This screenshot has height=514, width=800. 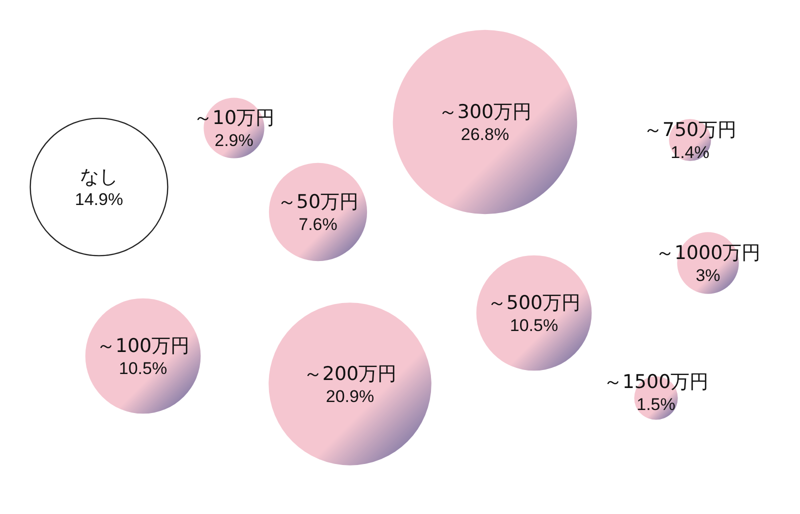 What do you see at coordinates (690, 152) in the screenshot?
I see `data-label: 1.4%` at bounding box center [690, 152].